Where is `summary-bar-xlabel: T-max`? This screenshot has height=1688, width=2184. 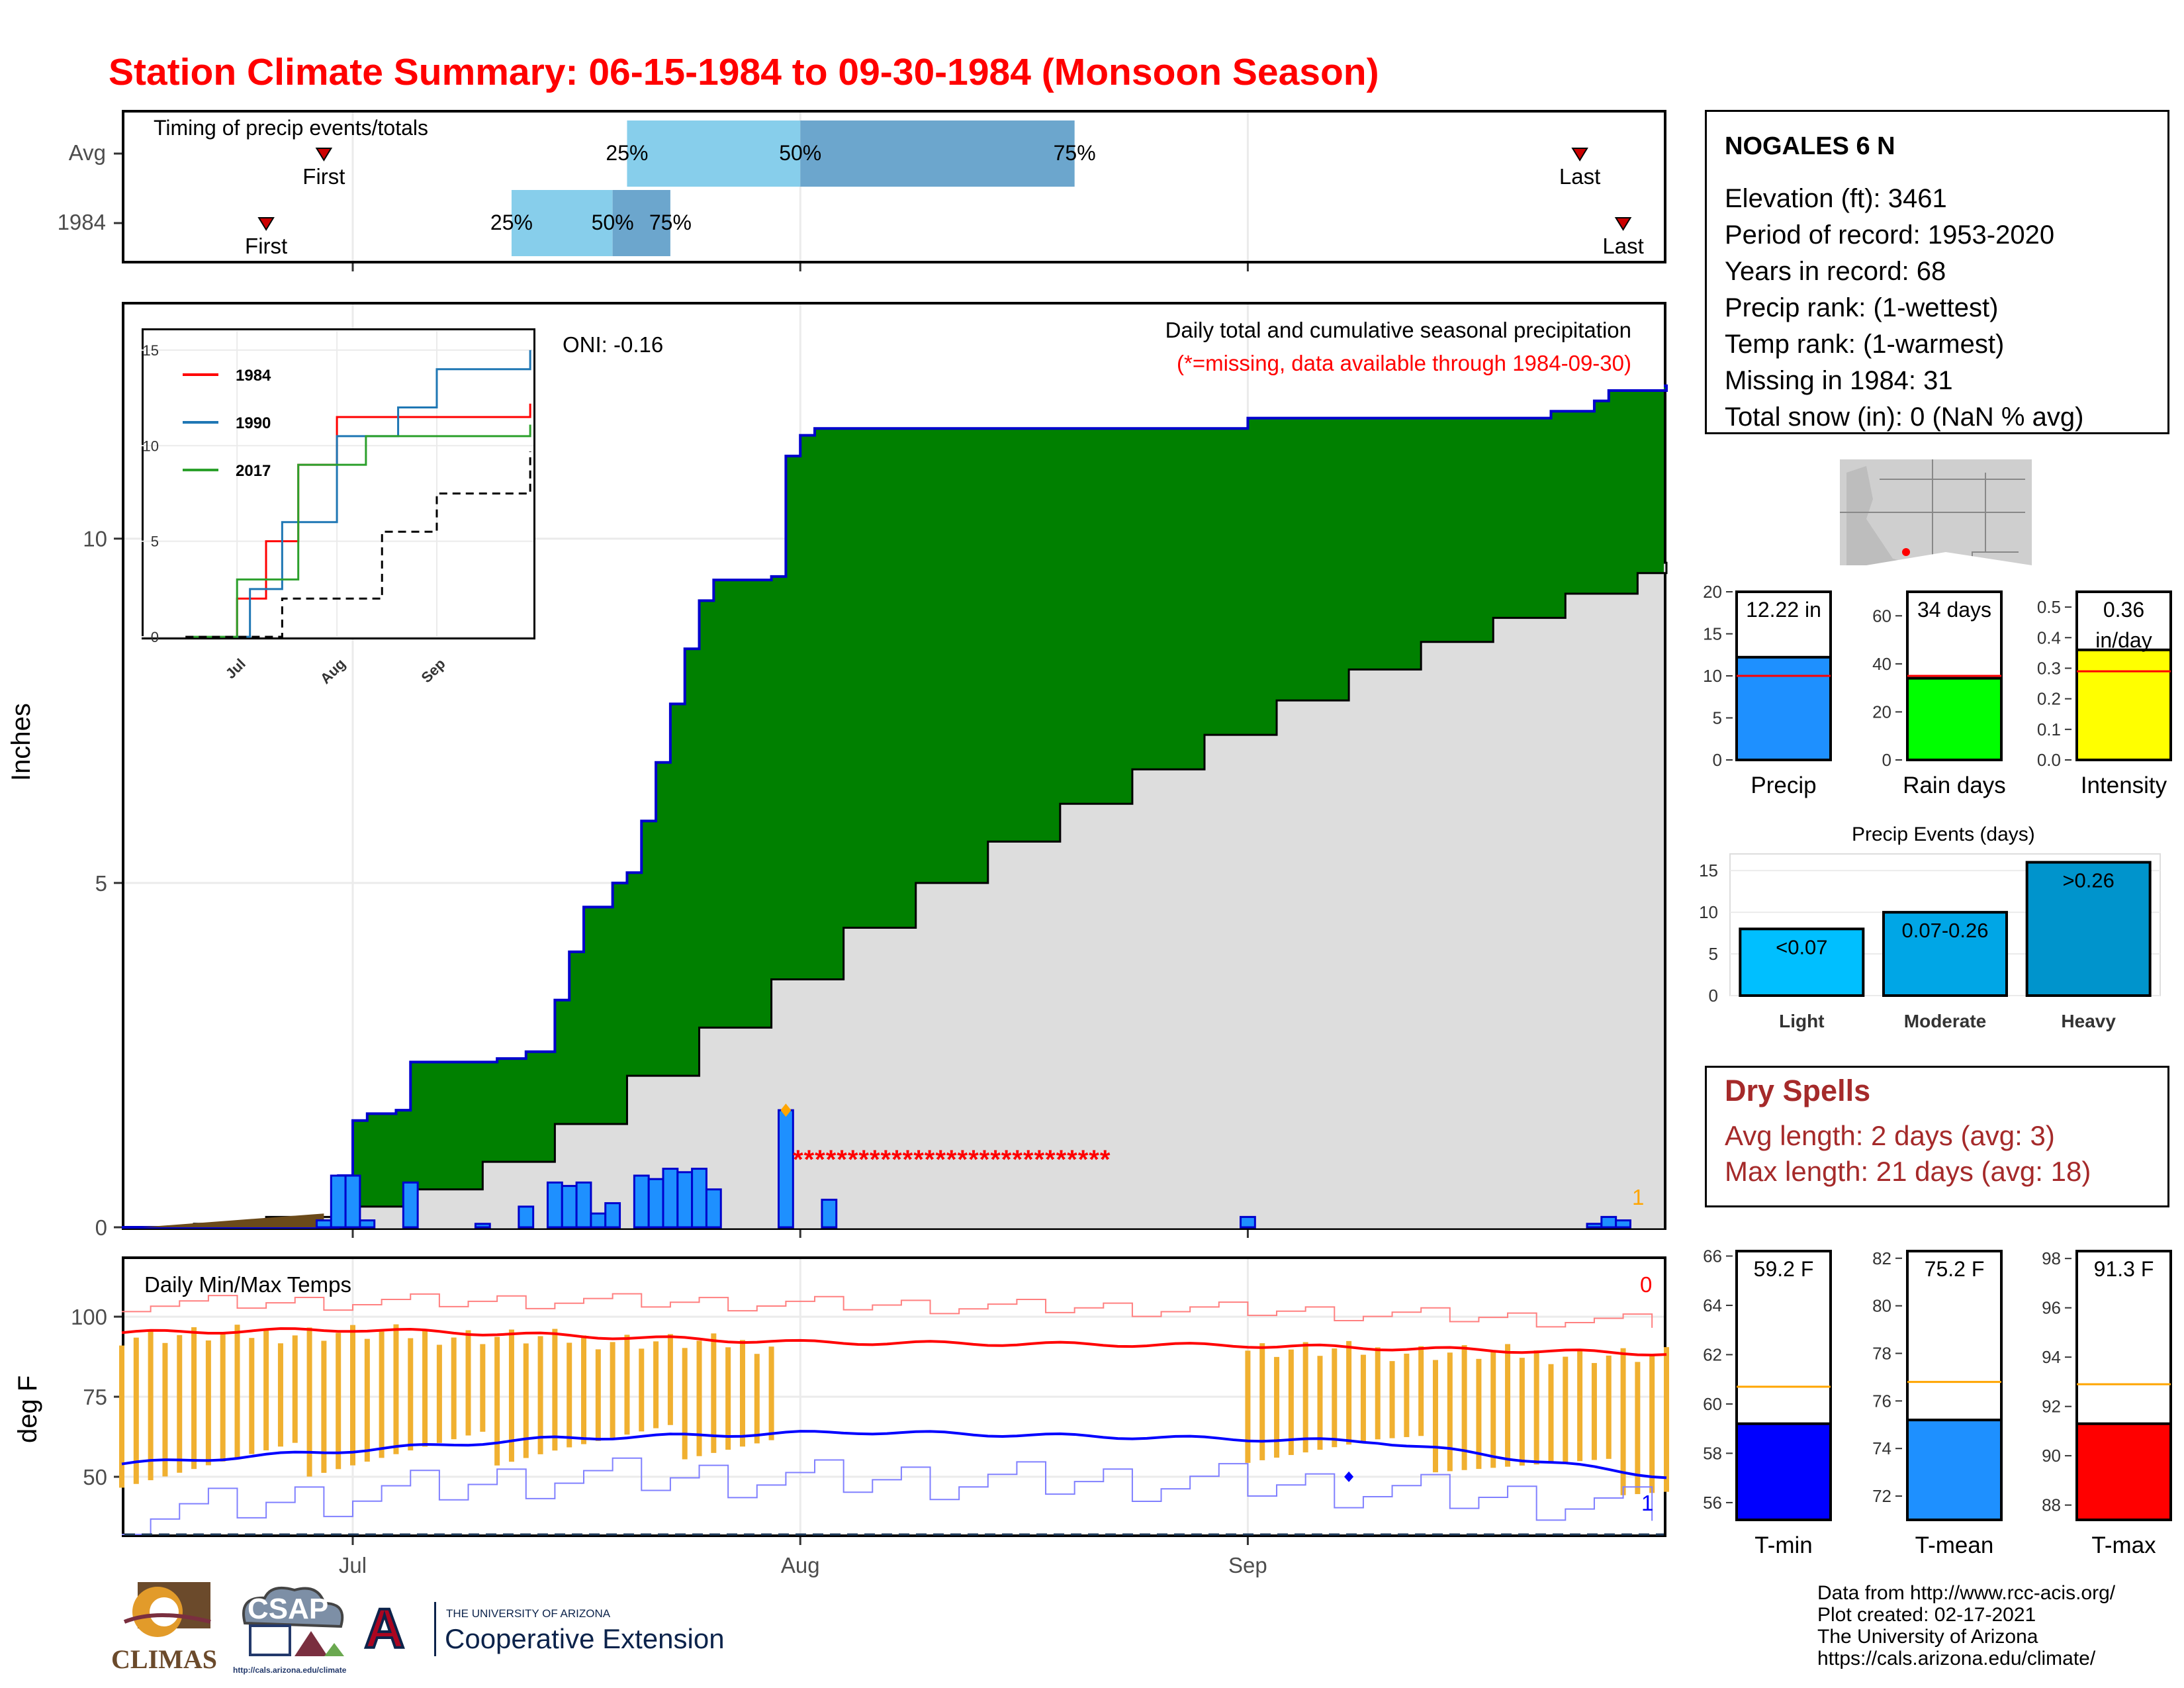
summary-bar-xlabel: T-max is located at coordinates (2123, 1545).